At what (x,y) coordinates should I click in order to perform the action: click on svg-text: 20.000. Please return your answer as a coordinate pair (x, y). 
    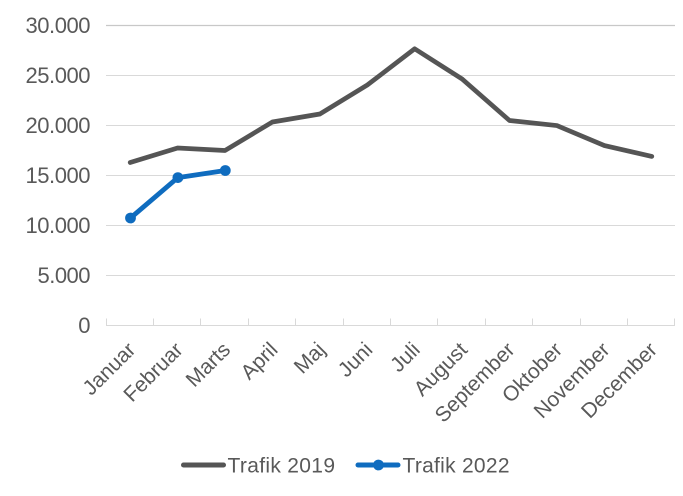
    Looking at the image, I should click on (58, 125).